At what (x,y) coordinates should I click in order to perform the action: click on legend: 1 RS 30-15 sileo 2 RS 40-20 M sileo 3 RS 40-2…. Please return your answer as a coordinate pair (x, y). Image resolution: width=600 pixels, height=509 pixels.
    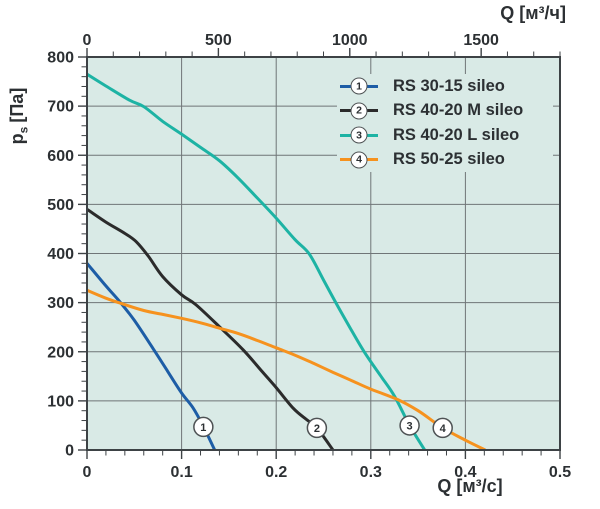
    Looking at the image, I should click on (445, 123).